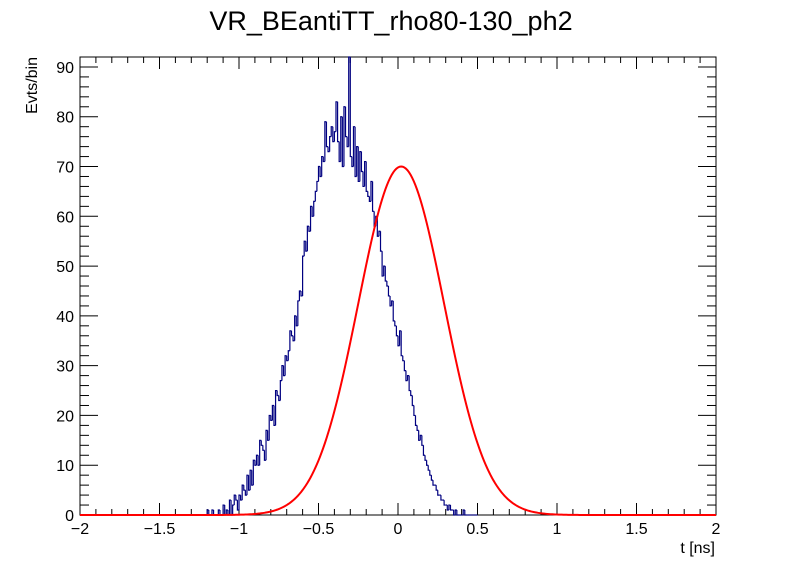  I want to click on x-tick-label: 0.5, so click(477, 529).